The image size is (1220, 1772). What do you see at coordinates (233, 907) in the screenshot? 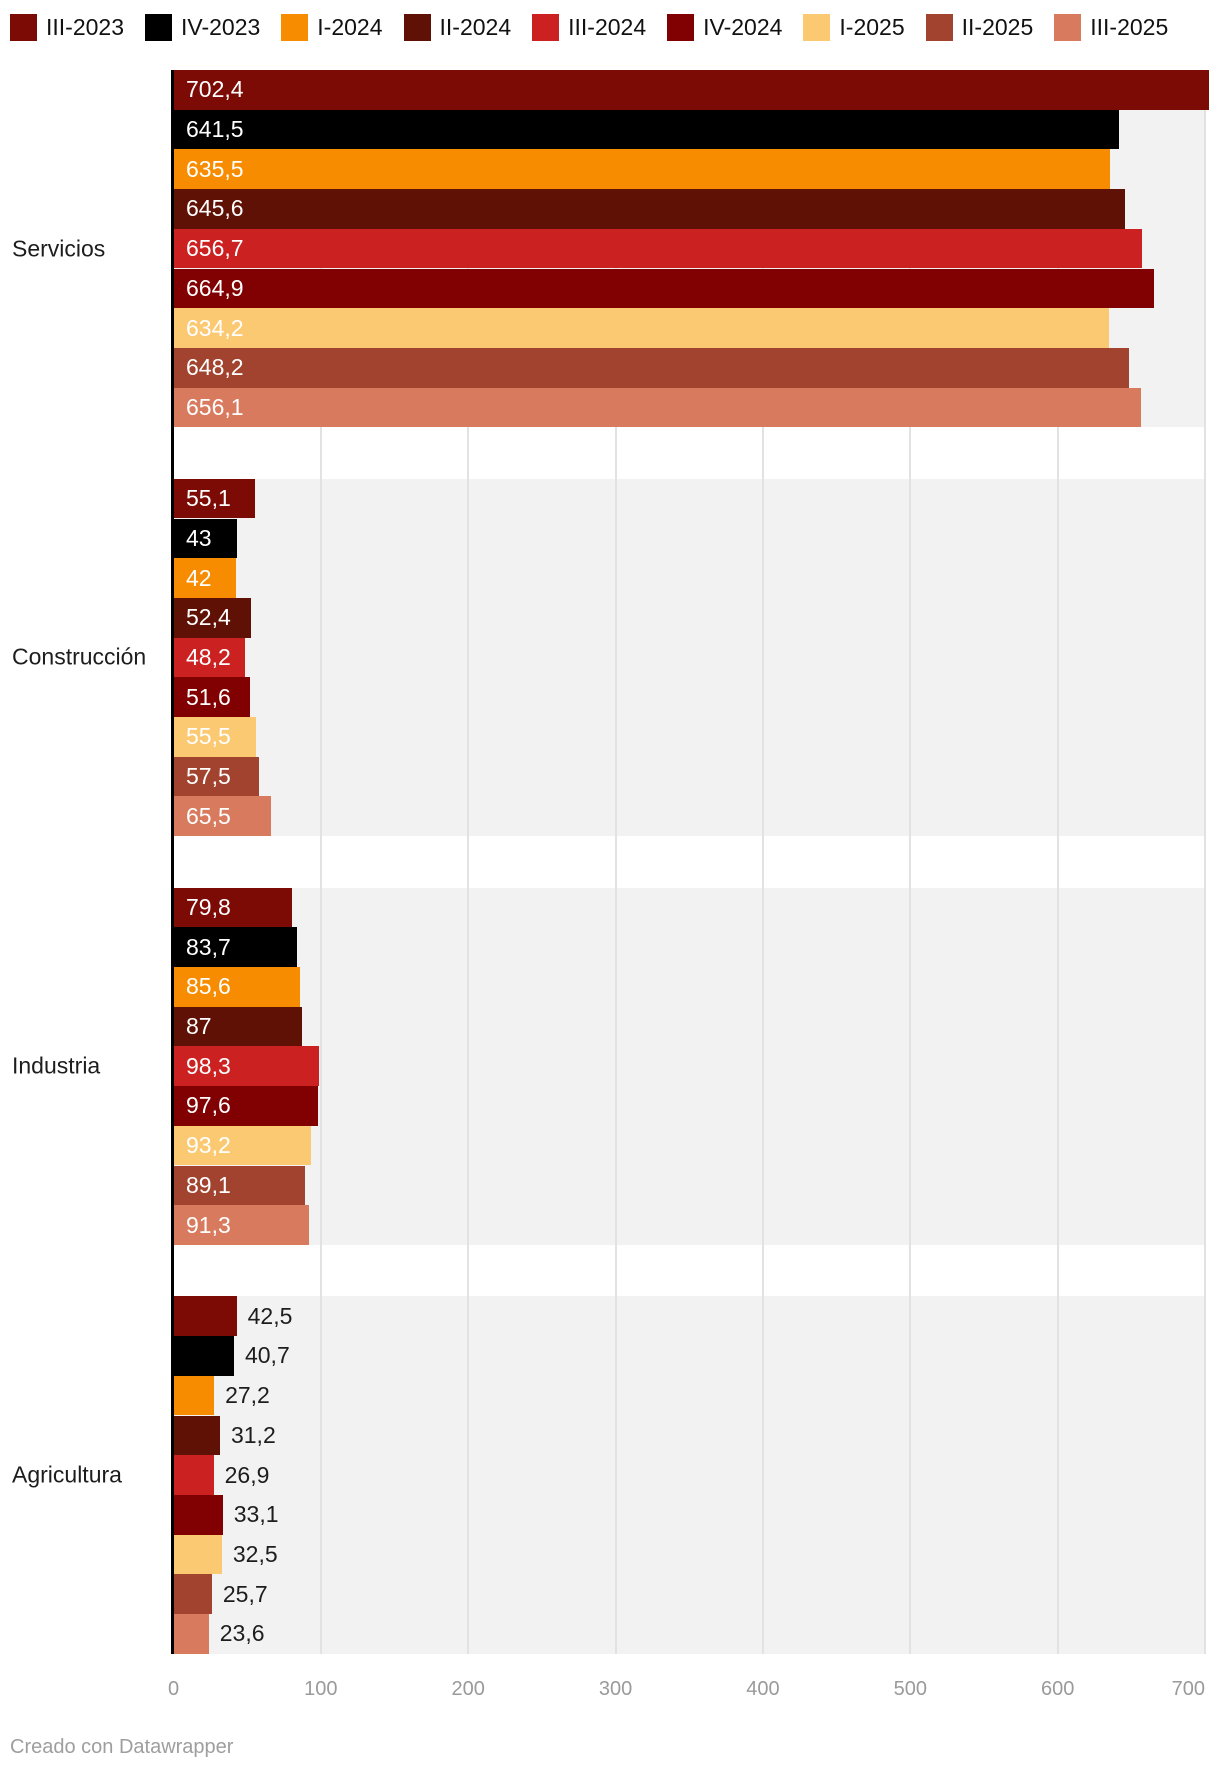
I see `bar-fill: 79,8` at bounding box center [233, 907].